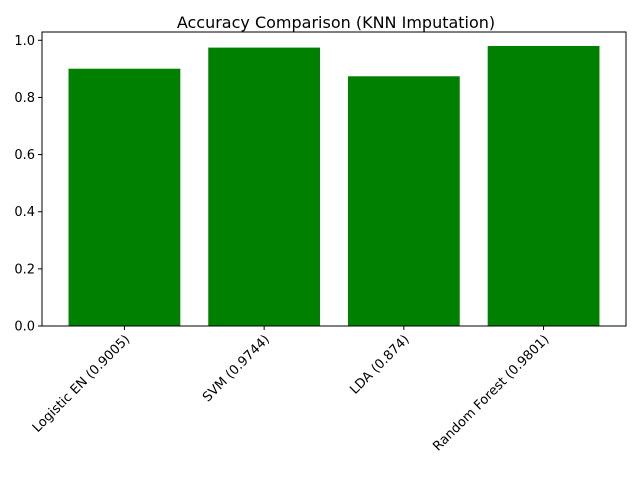  I want to click on y-axis: 0.0 0.2 0.4 0.6 0.8 1.0, so click(28, 184).